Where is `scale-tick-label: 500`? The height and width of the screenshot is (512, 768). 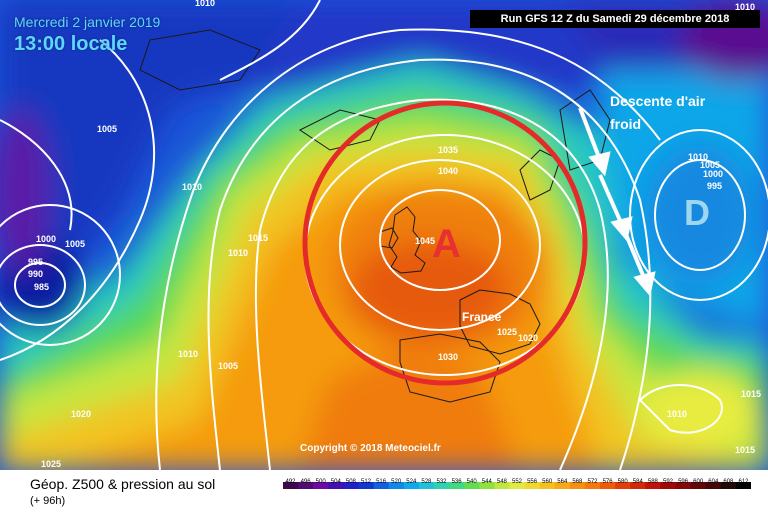 scale-tick-label: 500 is located at coordinates (320, 482).